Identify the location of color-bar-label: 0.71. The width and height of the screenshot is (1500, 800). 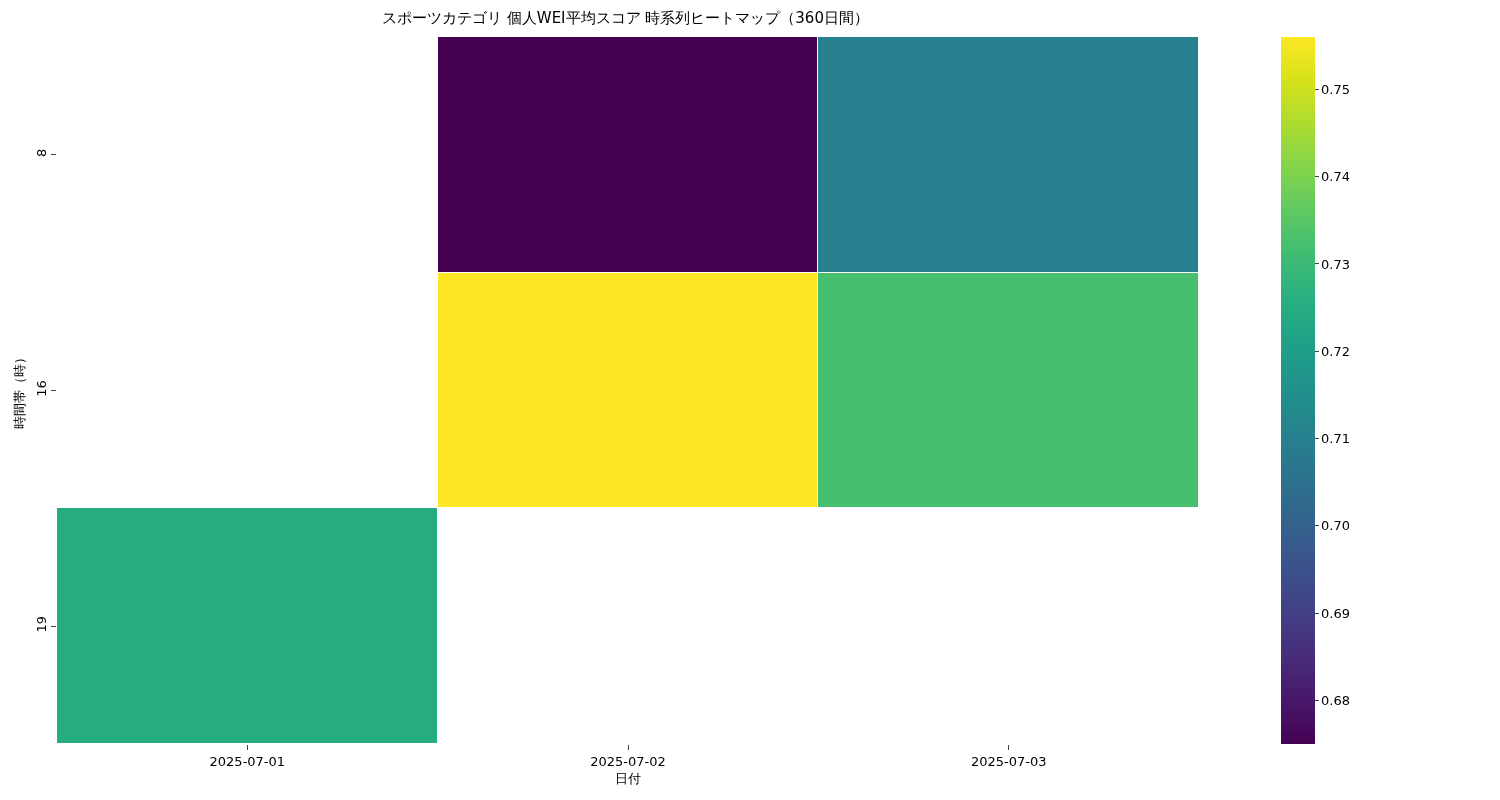
(1336, 439).